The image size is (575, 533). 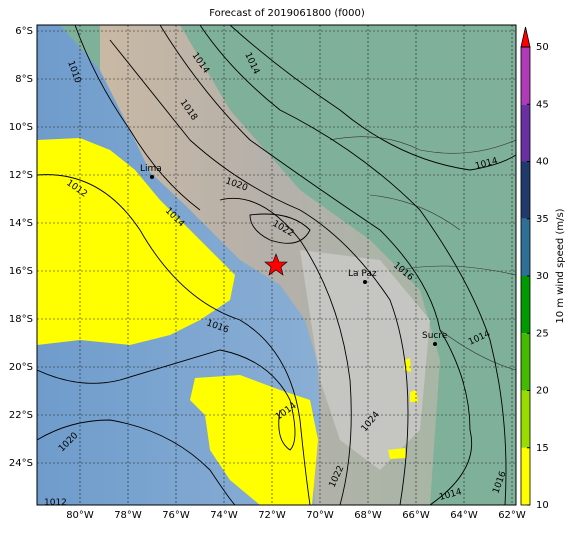 I want to click on colorbar-tick-label: 45, so click(x=542, y=104).